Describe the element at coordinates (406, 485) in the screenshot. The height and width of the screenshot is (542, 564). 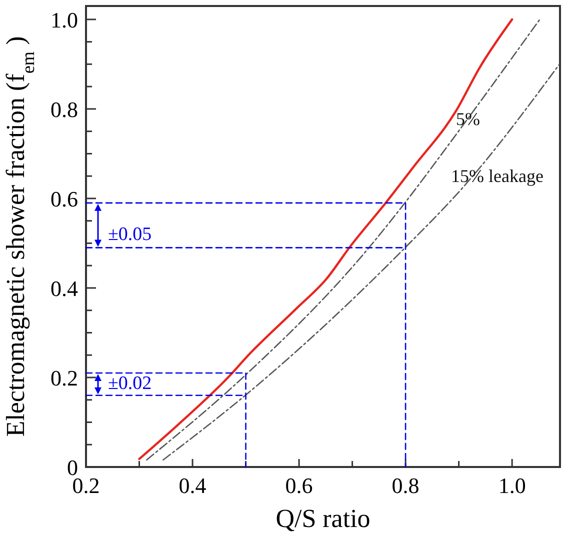
I see `x-tick-label: 0.8` at that location.